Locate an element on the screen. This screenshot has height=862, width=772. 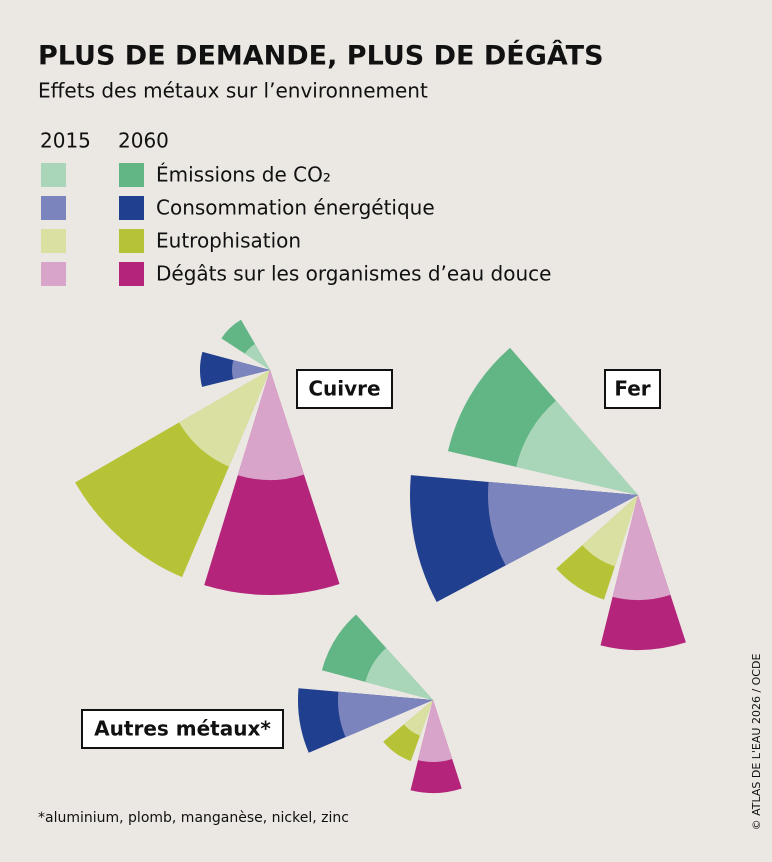
legend-label: Dégâts sur les organismes d’eau douce is located at coordinates (353, 274).